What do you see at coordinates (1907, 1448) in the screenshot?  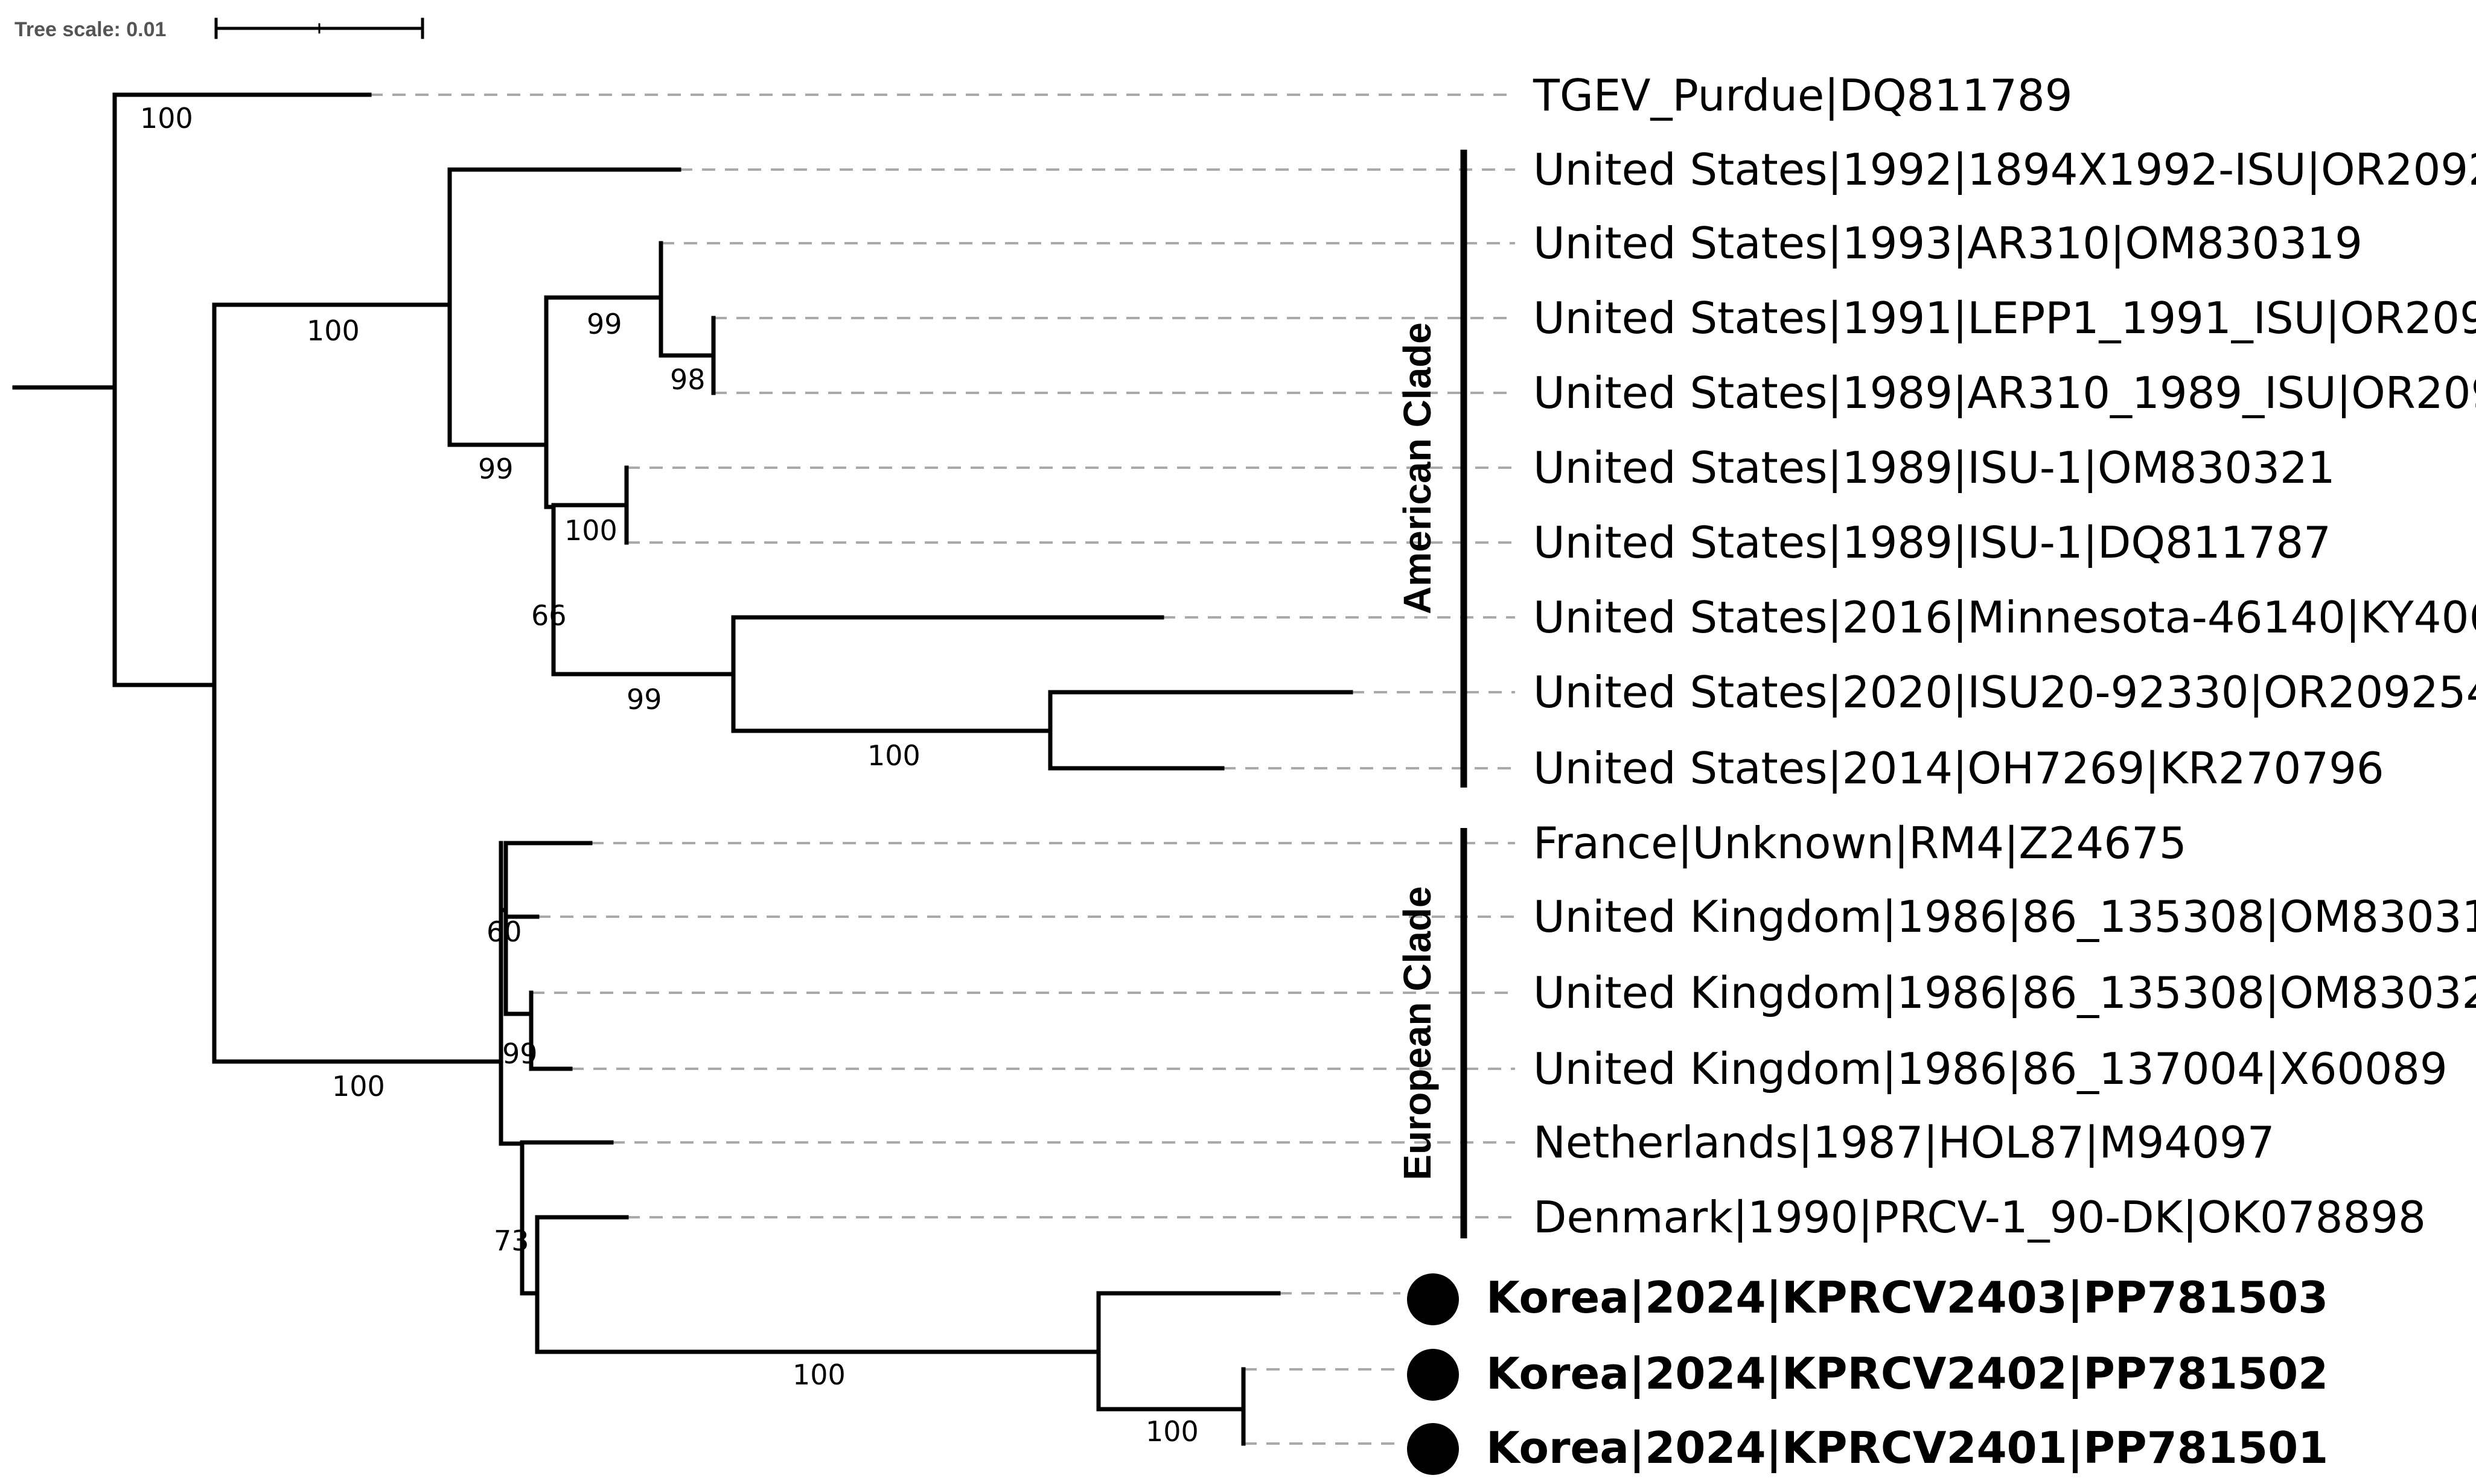 I see `leaf-label-korea: Korea|2024|KPRCV2401|PP781501` at bounding box center [1907, 1448].